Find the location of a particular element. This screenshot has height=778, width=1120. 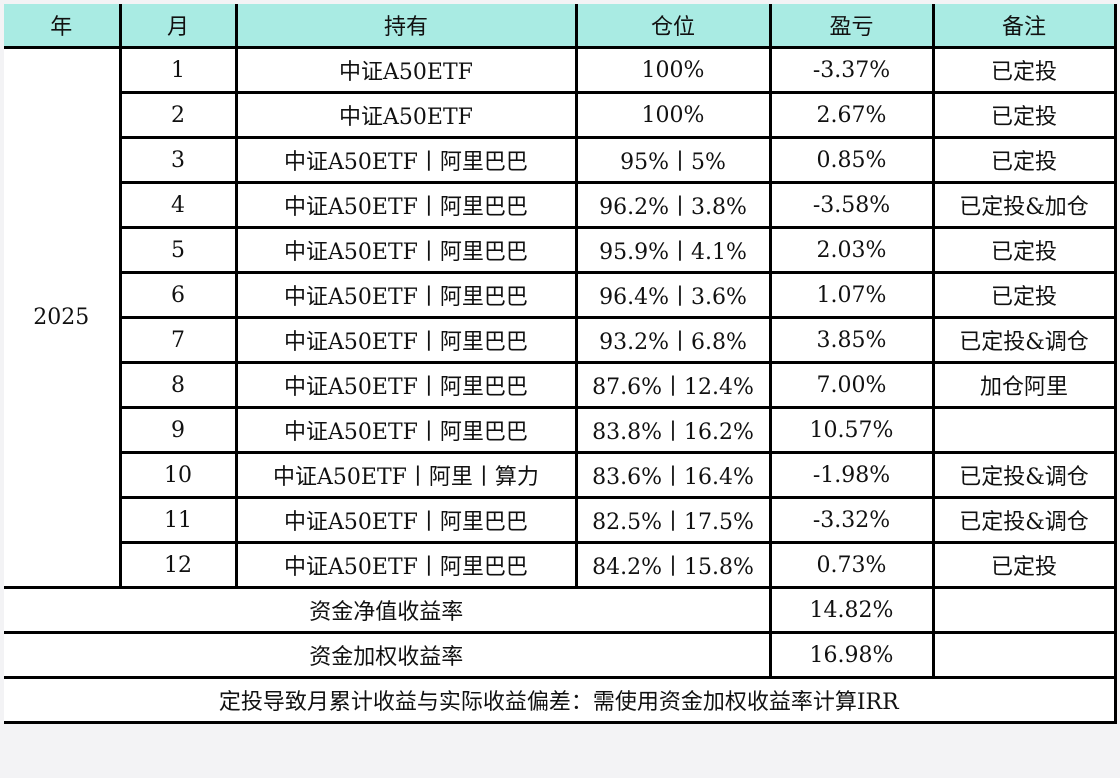

summary-label: 资金净值收益率 is located at coordinates (388, 610).